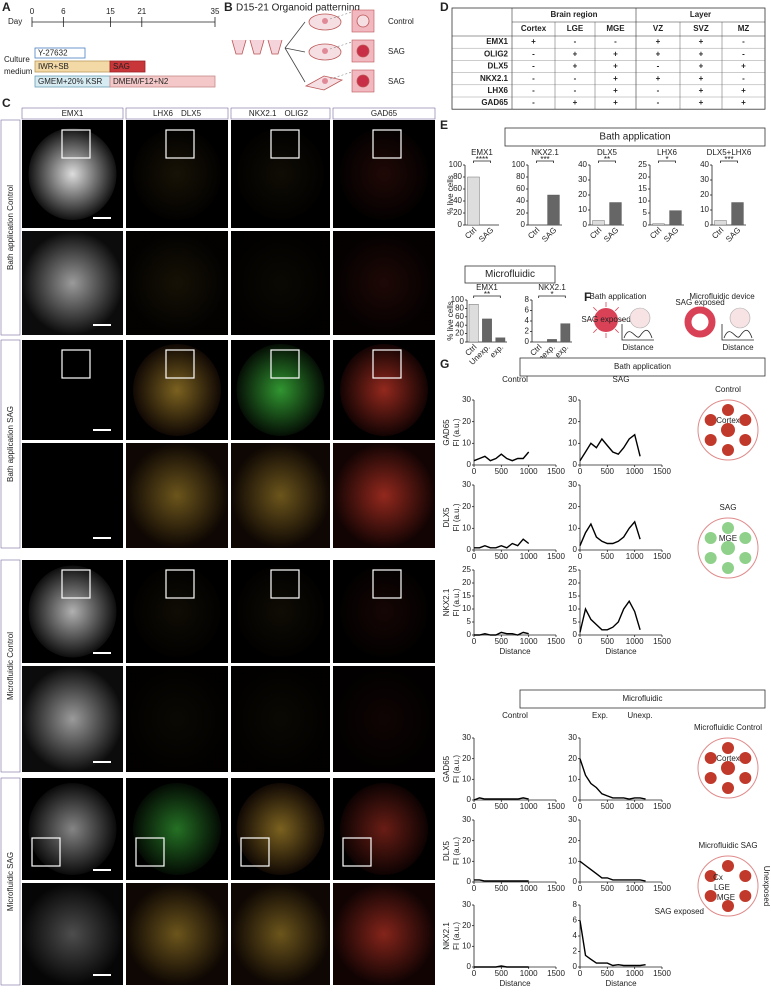 The width and height of the screenshot is (771, 992). I want to click on axis-label: Day, so click(15, 21).